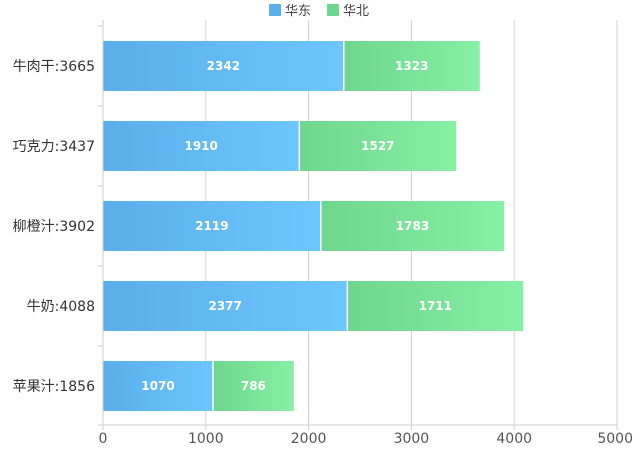  I want to click on bar-value-label-1-0: 1910, so click(200, 146).